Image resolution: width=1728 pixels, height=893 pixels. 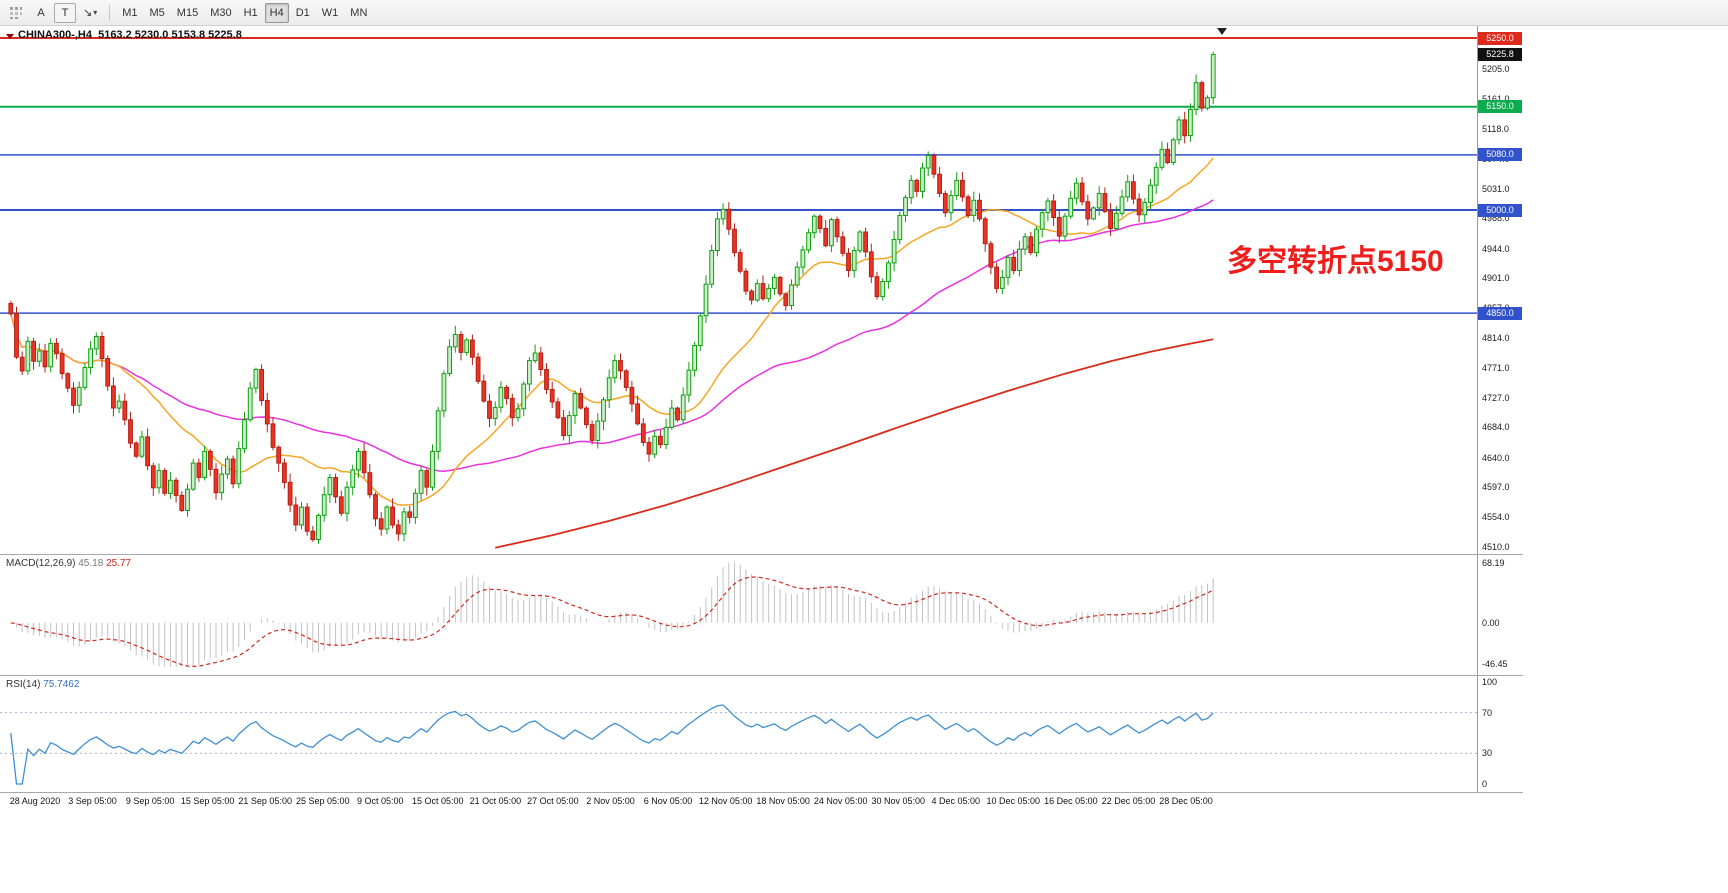 I want to click on time-label: 9 Sep 05:00, so click(x=150, y=801).